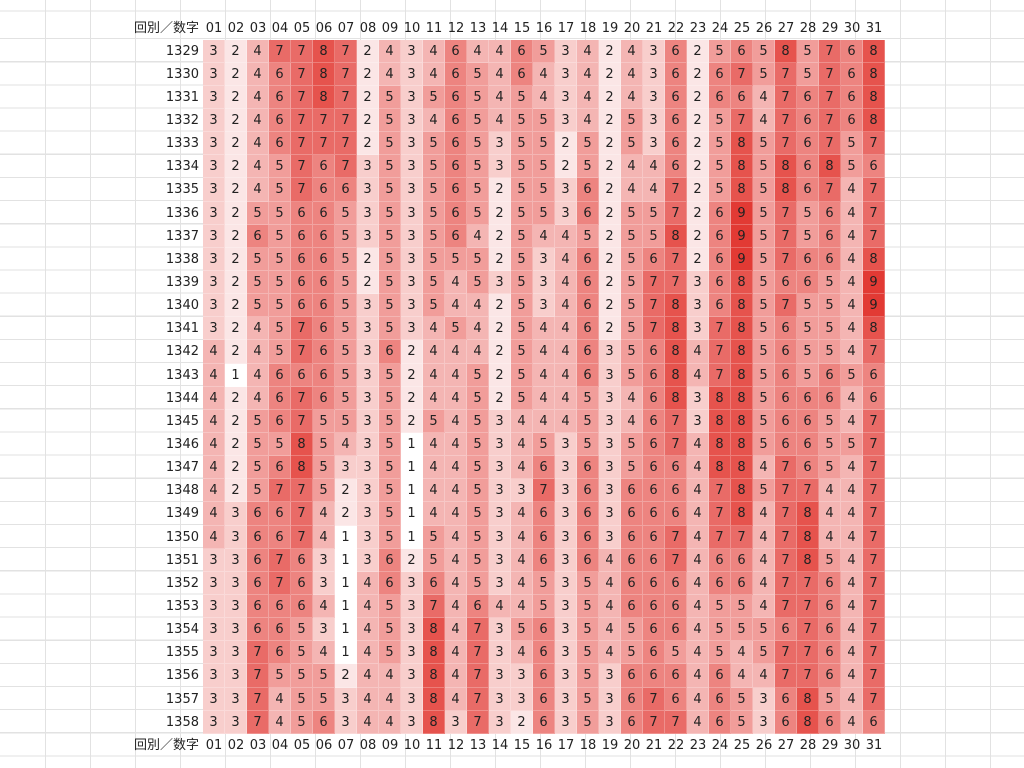  Describe the element at coordinates (478, 745) in the screenshot. I see `column-header: 13` at that location.